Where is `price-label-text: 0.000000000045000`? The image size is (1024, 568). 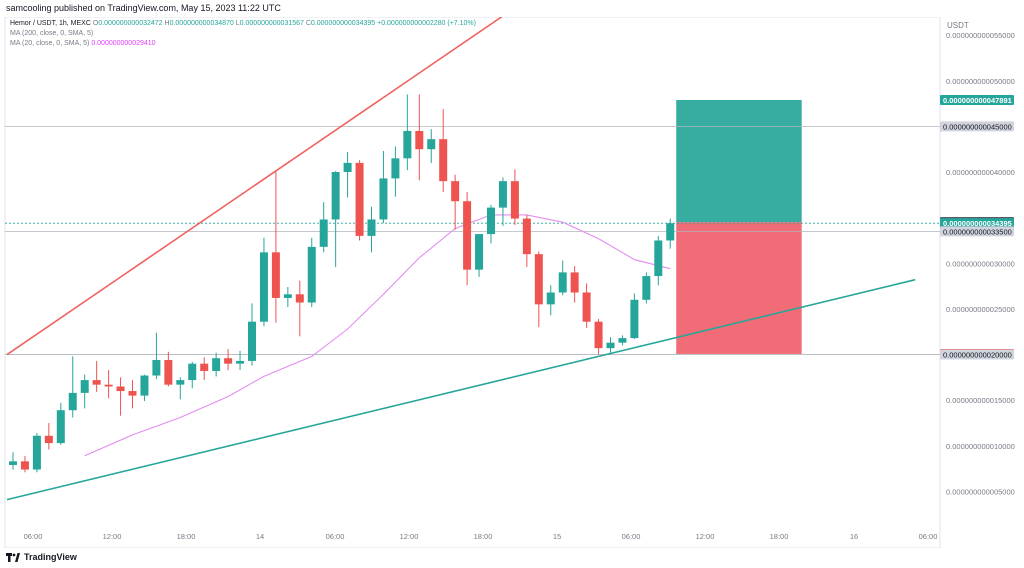
price-label-text: 0.000000000045000 is located at coordinates (977, 126).